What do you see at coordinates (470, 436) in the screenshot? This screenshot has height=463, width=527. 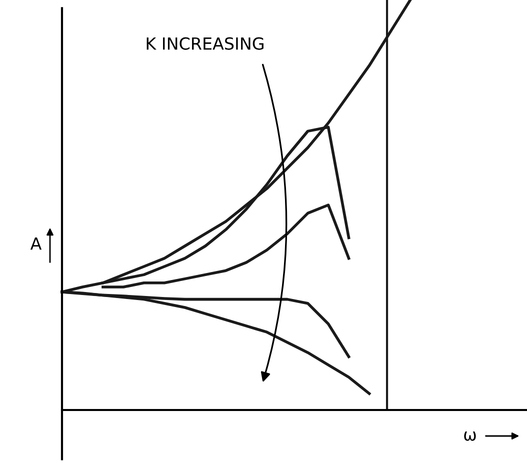 I see `x-axis-title: ω` at bounding box center [470, 436].